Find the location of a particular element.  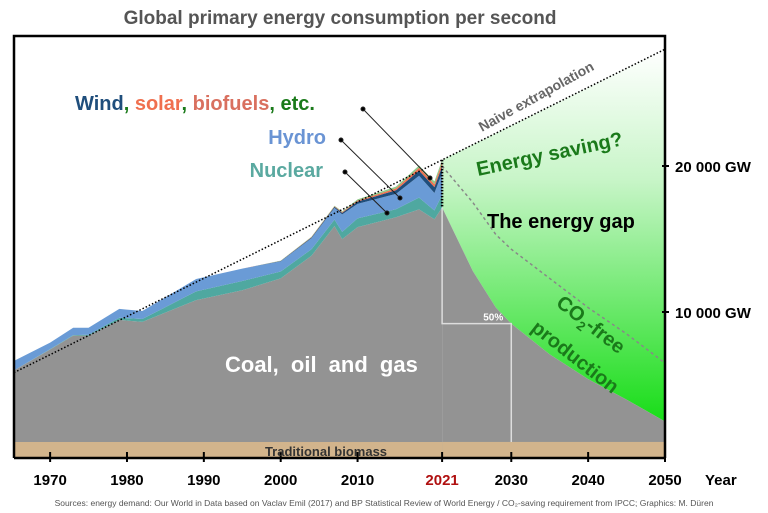

x-tick-label: 1970 is located at coordinates (49, 480).